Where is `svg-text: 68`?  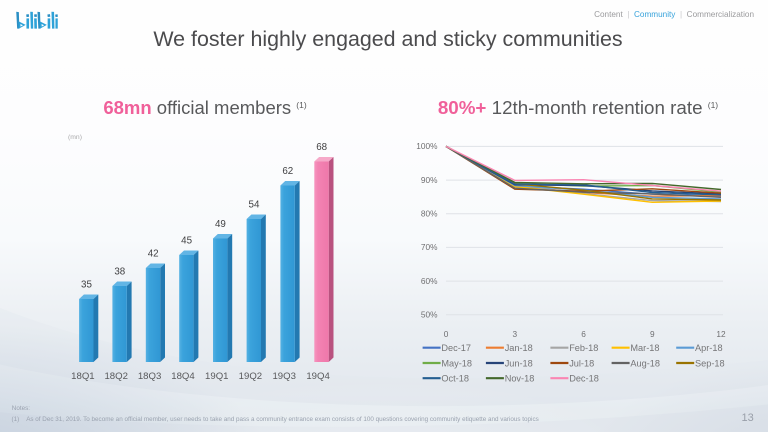 svg-text: 68 is located at coordinates (321, 147).